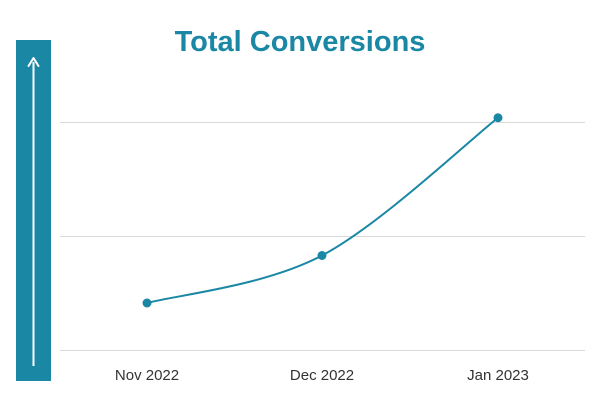 The height and width of the screenshot is (400, 600). Describe the element at coordinates (300, 42) in the screenshot. I see `chart-title: Total Conversions` at that location.